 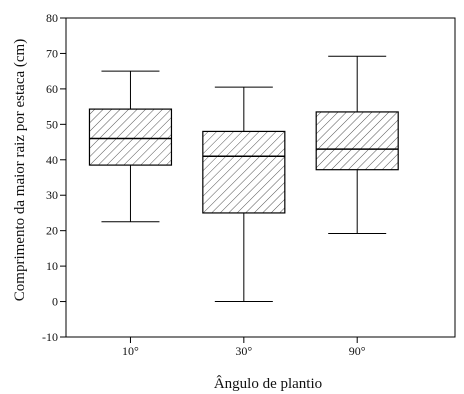 What do you see at coordinates (52, 124) in the screenshot?
I see `y-tick-label: 50` at bounding box center [52, 124].